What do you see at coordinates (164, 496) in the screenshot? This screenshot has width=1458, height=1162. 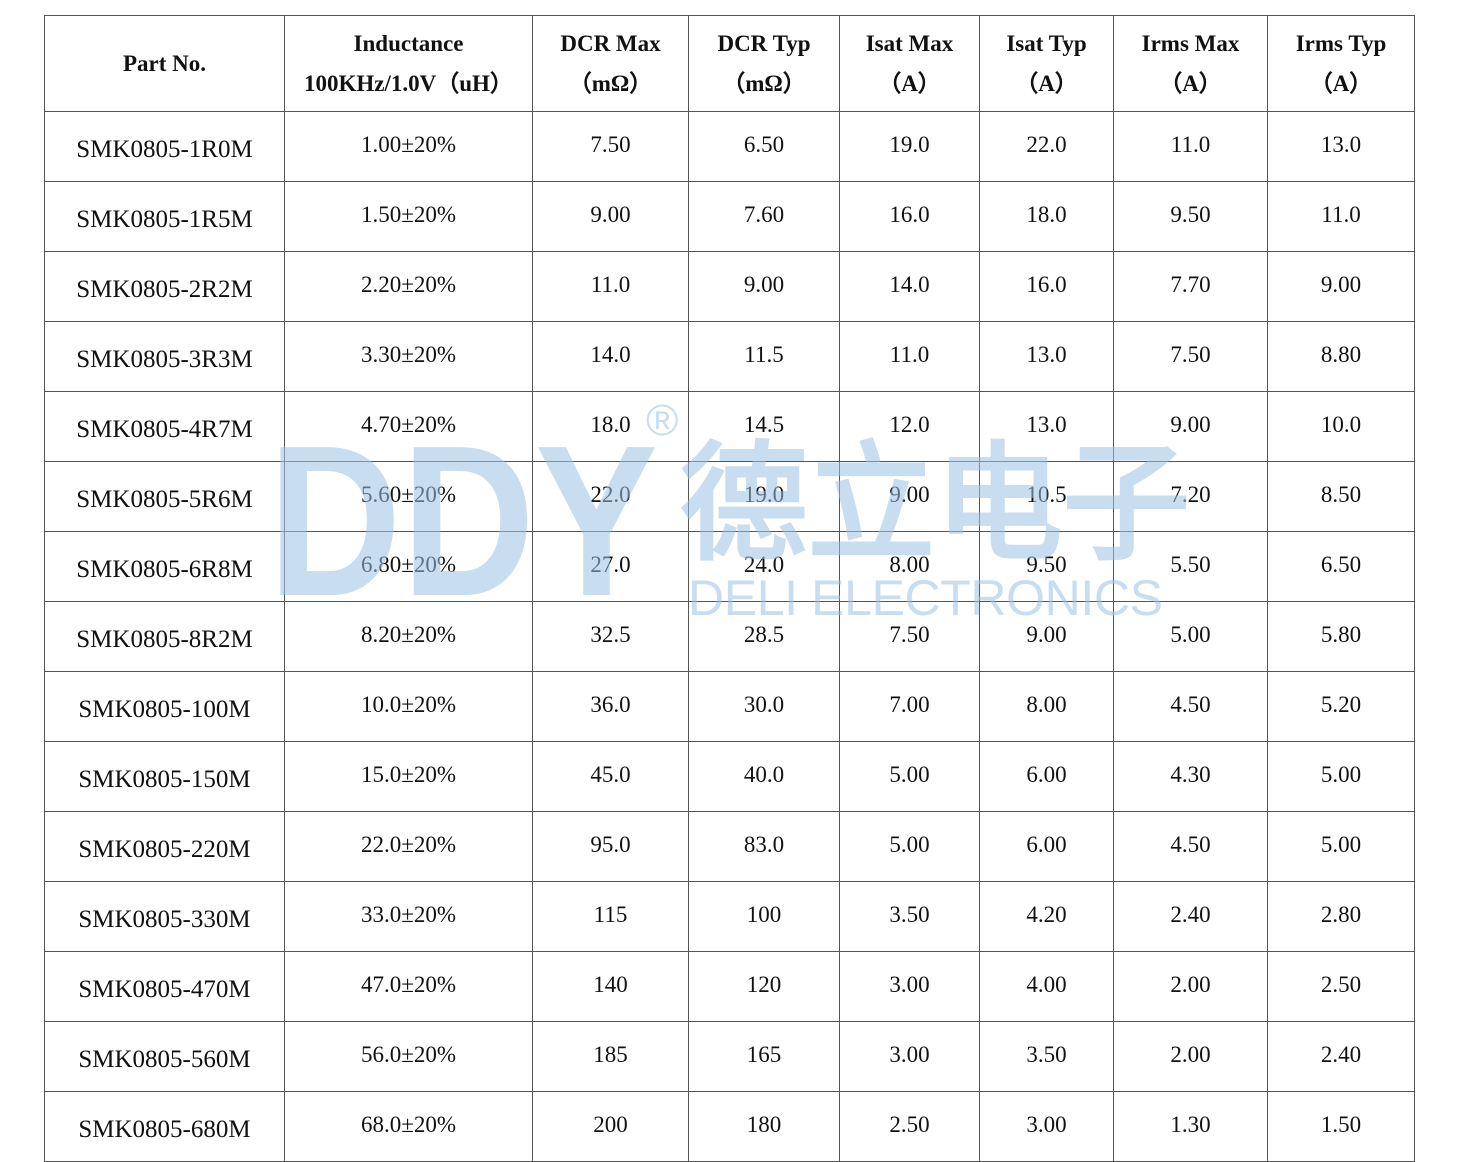 I see `part-number-cell: SMK0805-5R6M` at bounding box center [164, 496].